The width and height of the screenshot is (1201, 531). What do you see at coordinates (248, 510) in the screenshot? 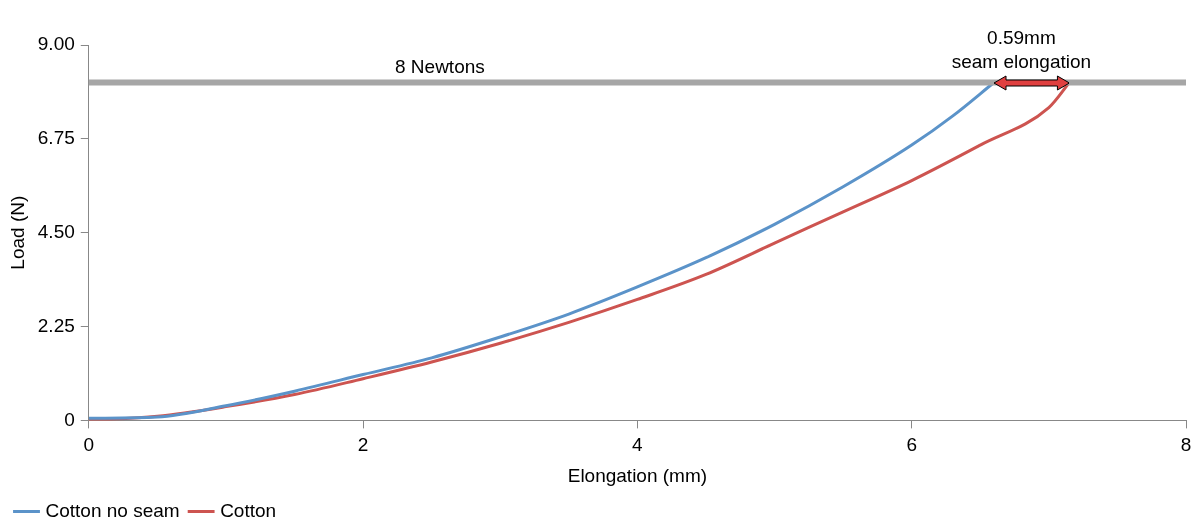
I see `legend-label: Cotton` at bounding box center [248, 510].